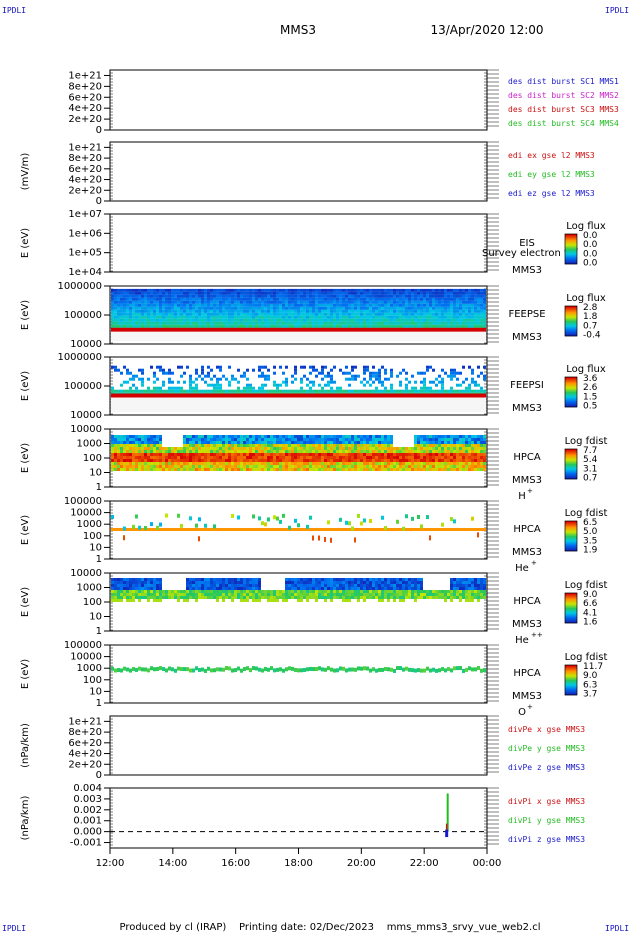  What do you see at coordinates (85, 119) in the screenshot?
I see `y-tick-label: 2e+20` at bounding box center [85, 119].